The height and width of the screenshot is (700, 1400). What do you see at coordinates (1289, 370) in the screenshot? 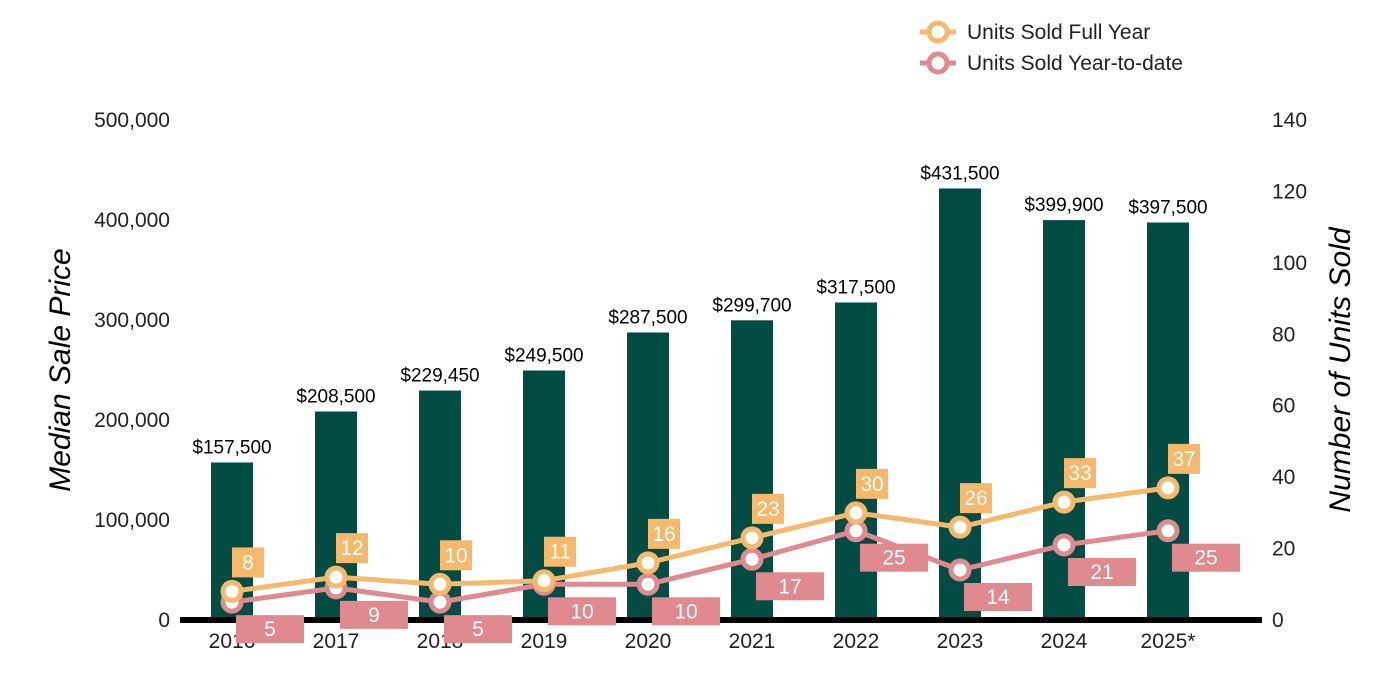
I see `right-axis-ticks: 0 20 40 60 80 100 120 140` at bounding box center [1289, 370].